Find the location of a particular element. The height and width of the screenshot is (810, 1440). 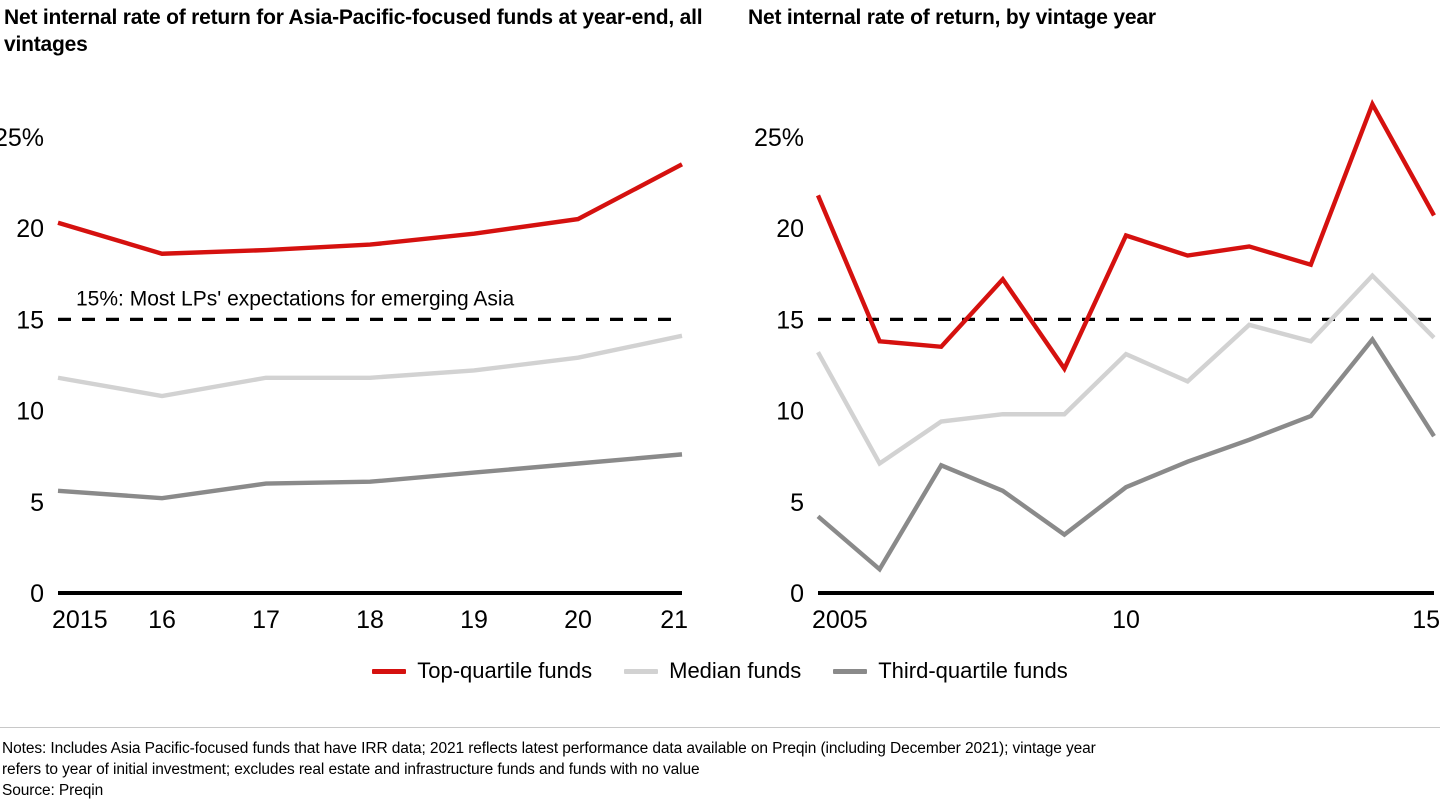

x-axis-tick-label: 19 is located at coordinates (474, 620).